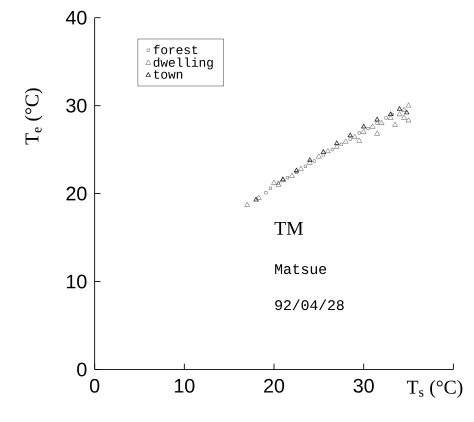 The image size is (474, 422). I want to click on y-tick-label: 0, so click(81, 369).